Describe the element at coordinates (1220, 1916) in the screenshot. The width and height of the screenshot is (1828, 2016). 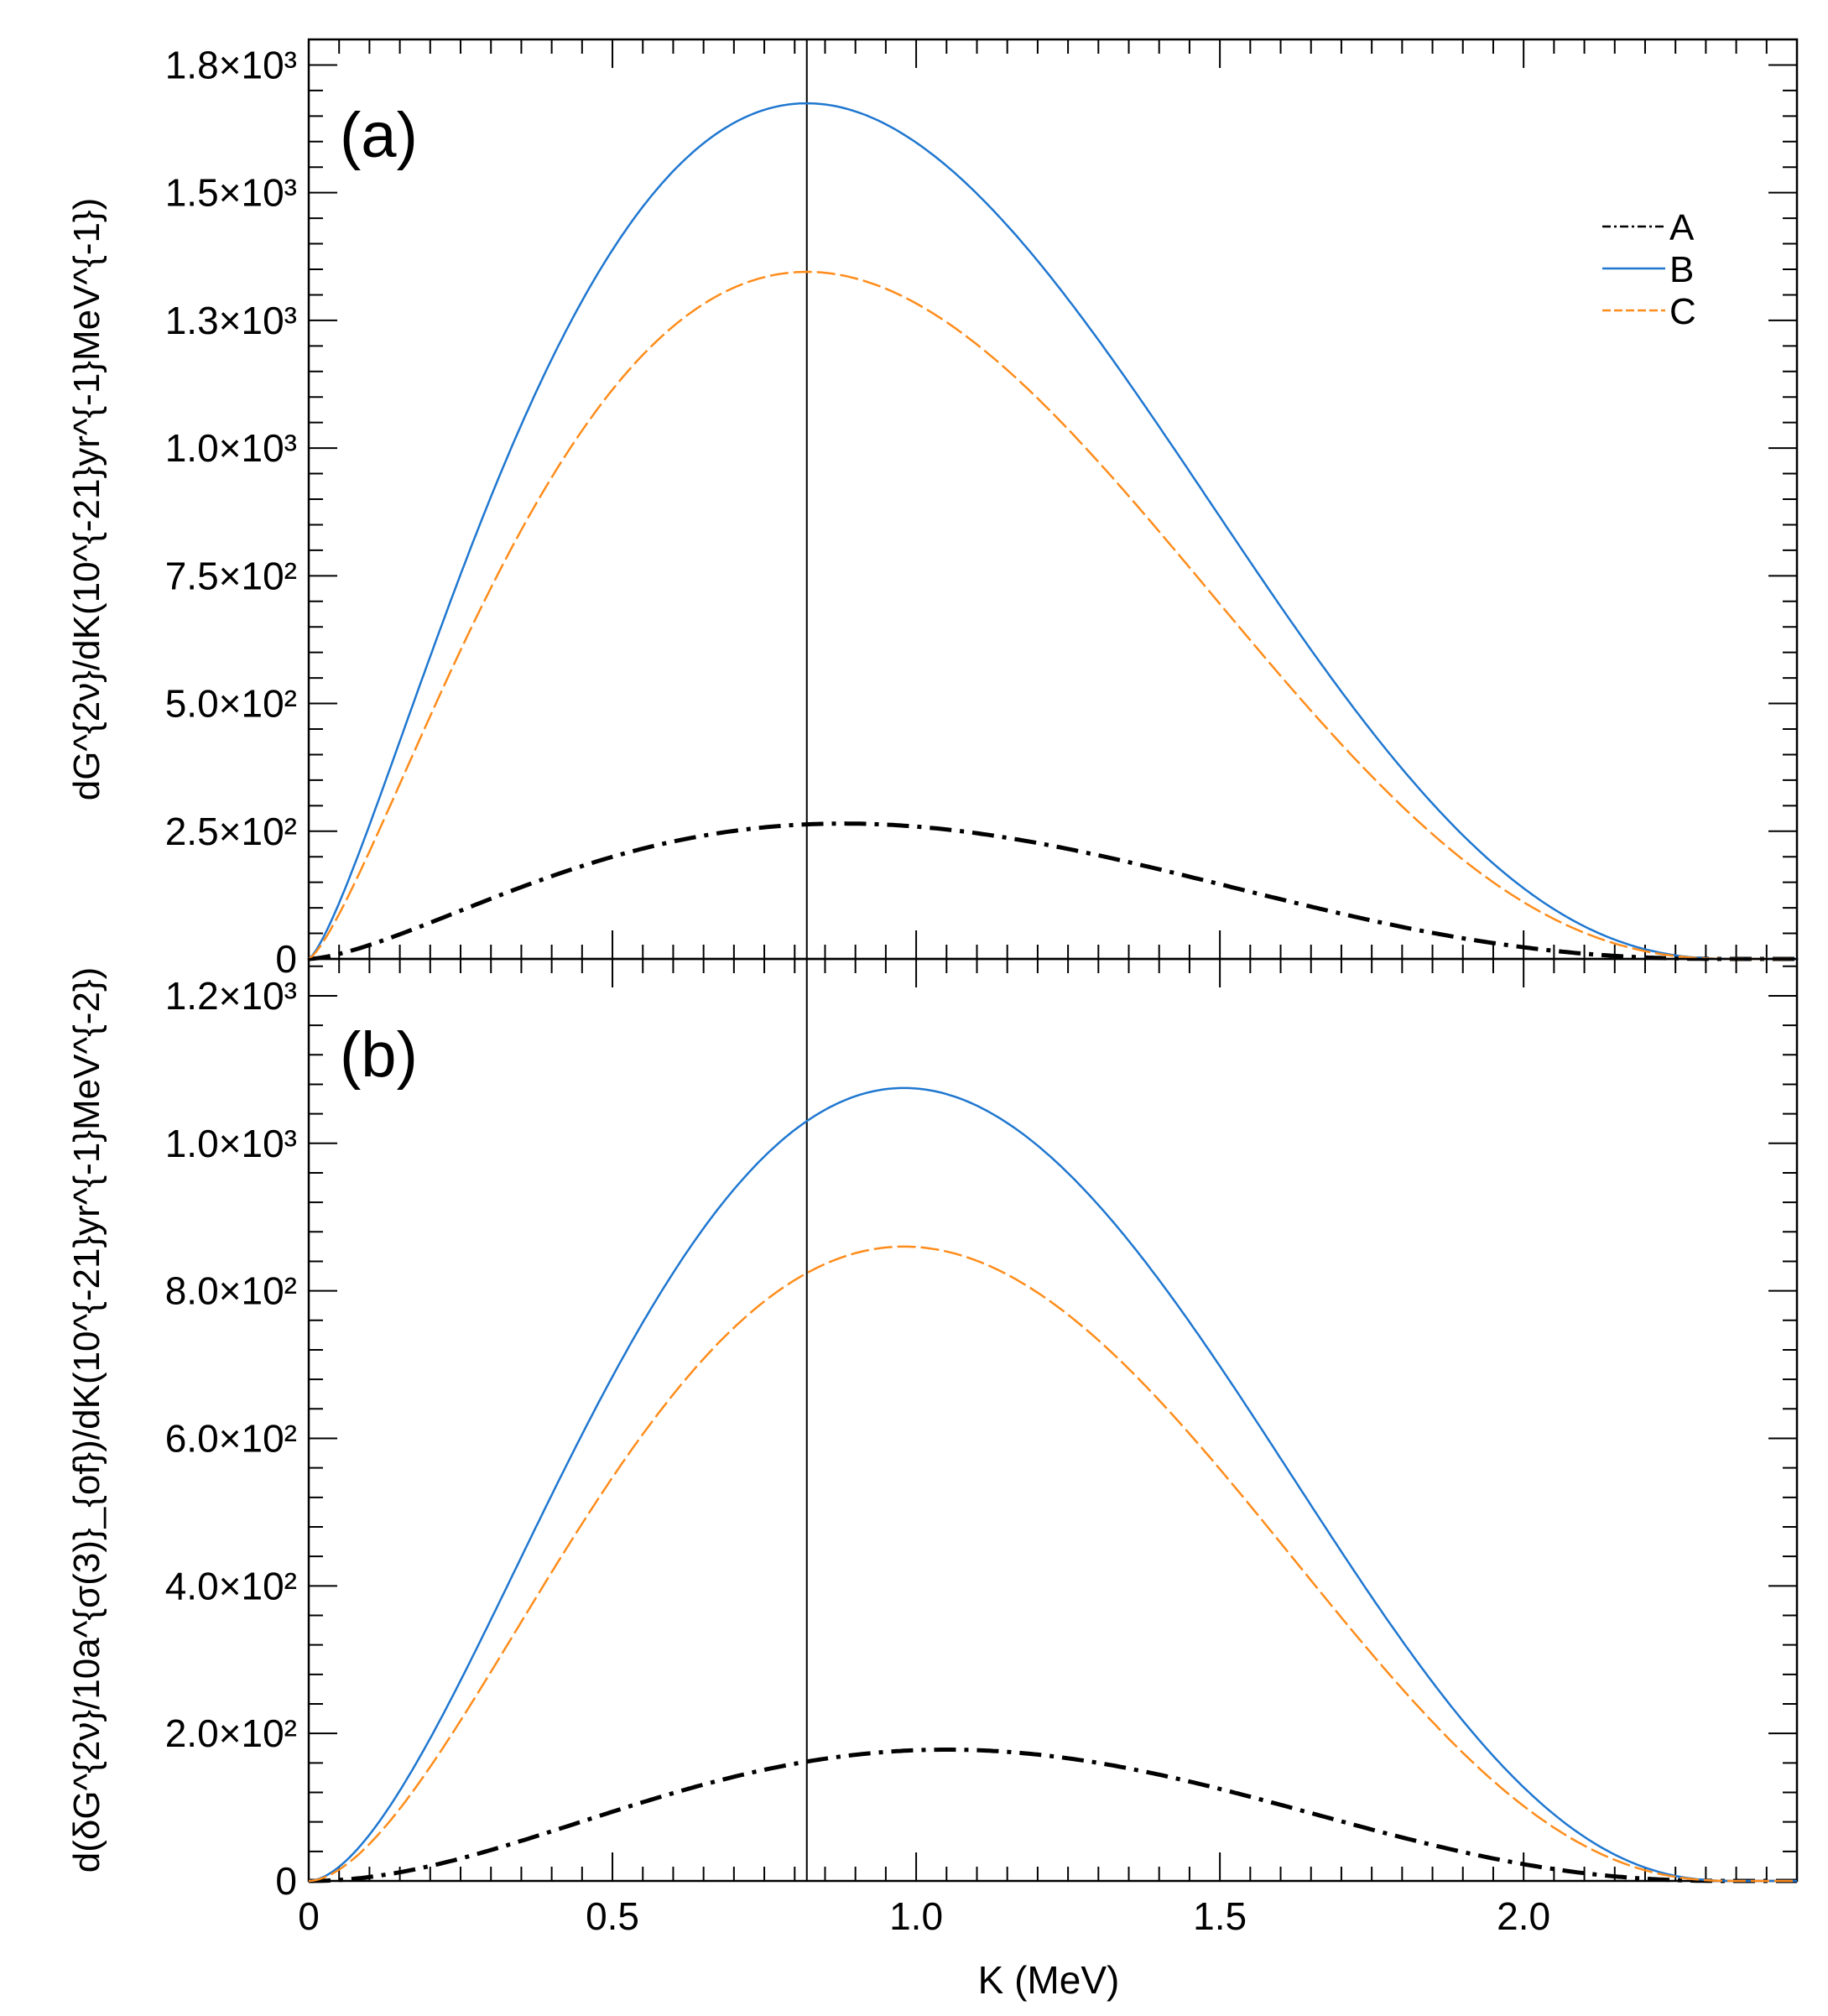
I see `x-tick-label: 1.5` at that location.